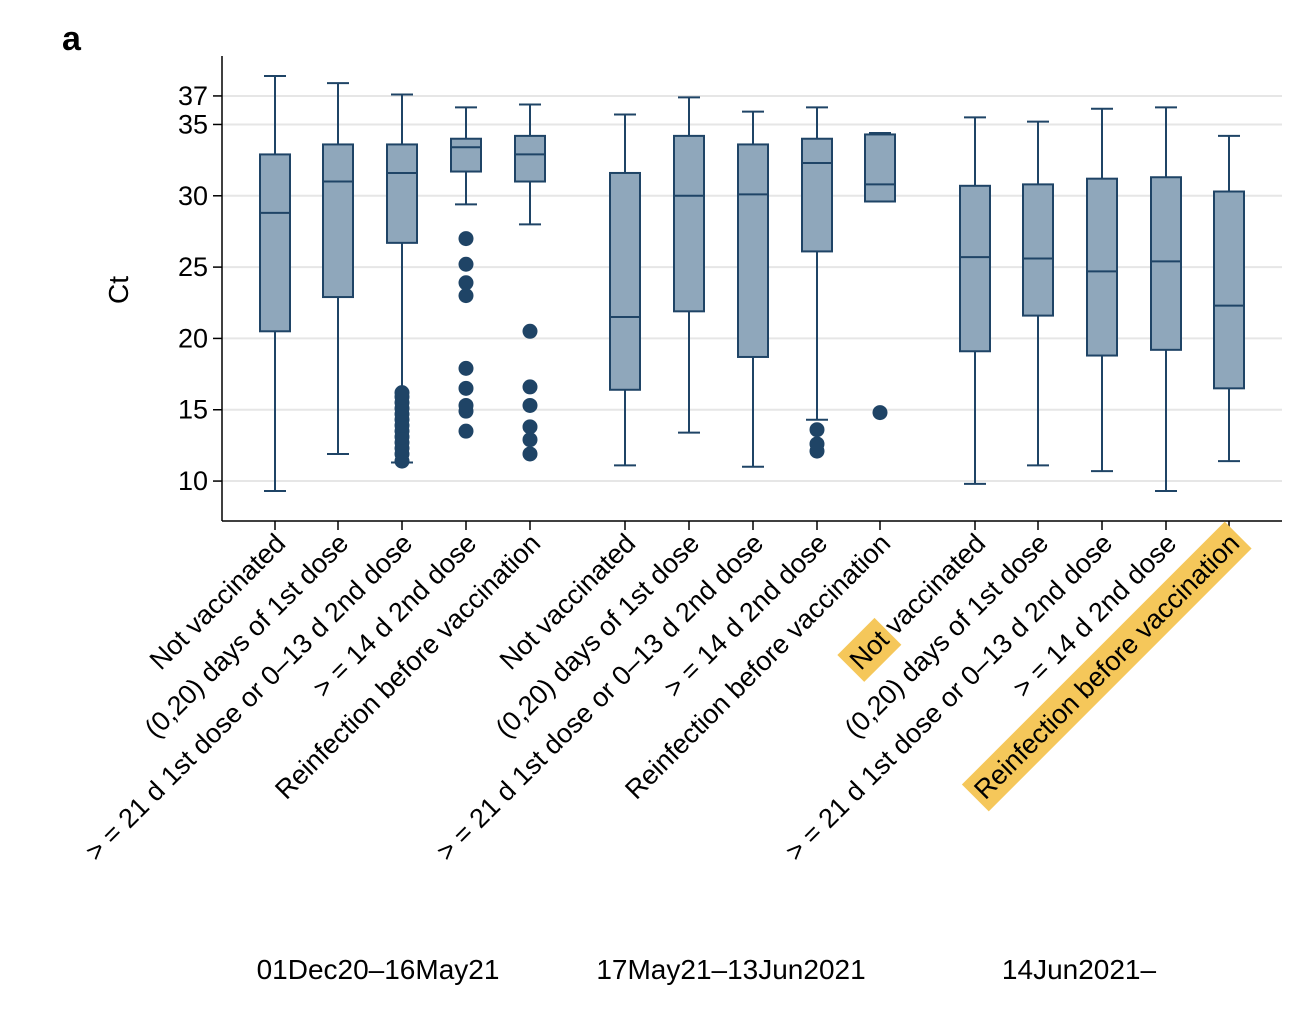 The image size is (1311, 1011). I want to click on period-label: 17May21–13Jun2021, so click(730, 969).